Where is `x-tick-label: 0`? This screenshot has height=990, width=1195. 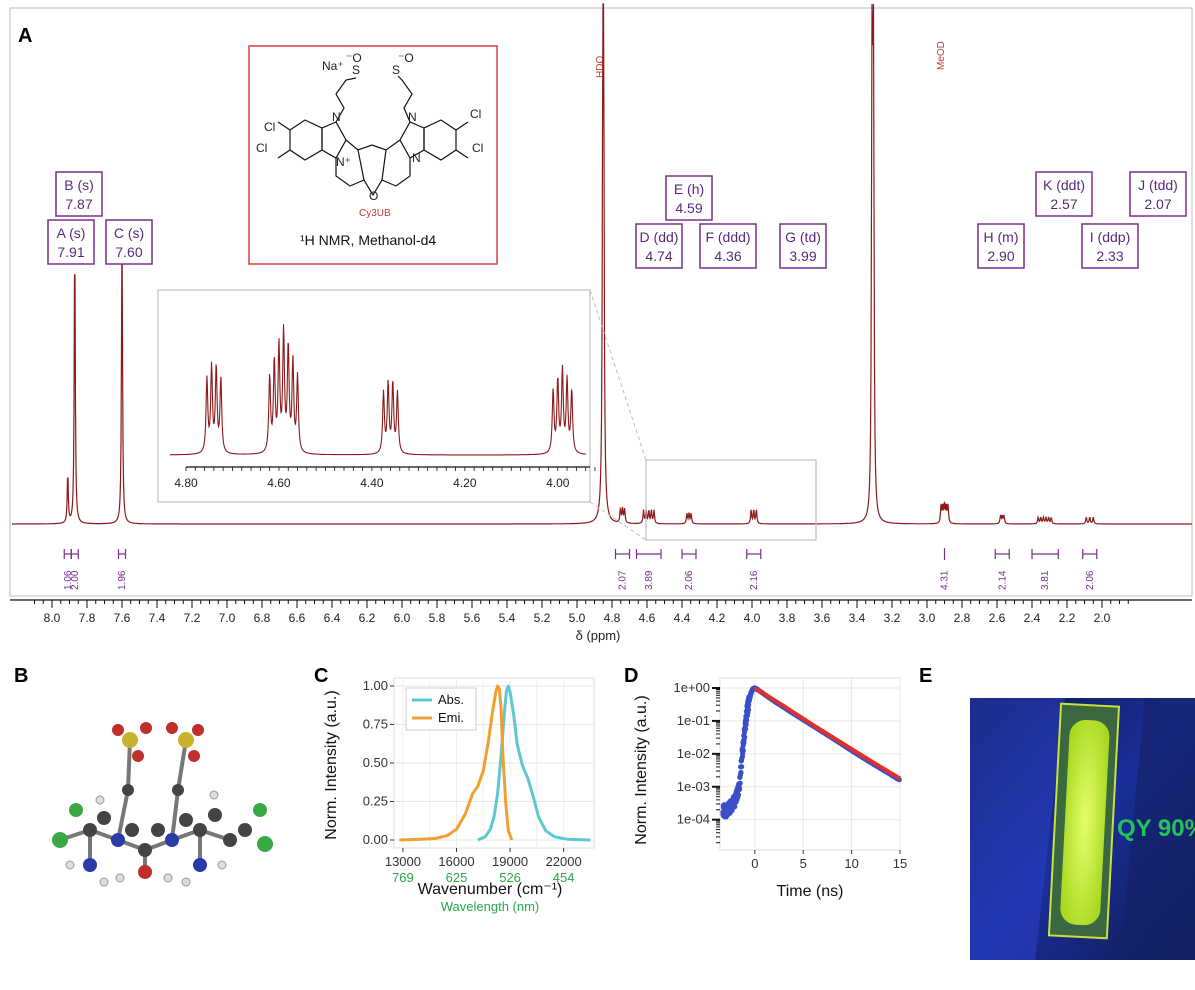
x-tick-label: 0 is located at coordinates (754, 863).